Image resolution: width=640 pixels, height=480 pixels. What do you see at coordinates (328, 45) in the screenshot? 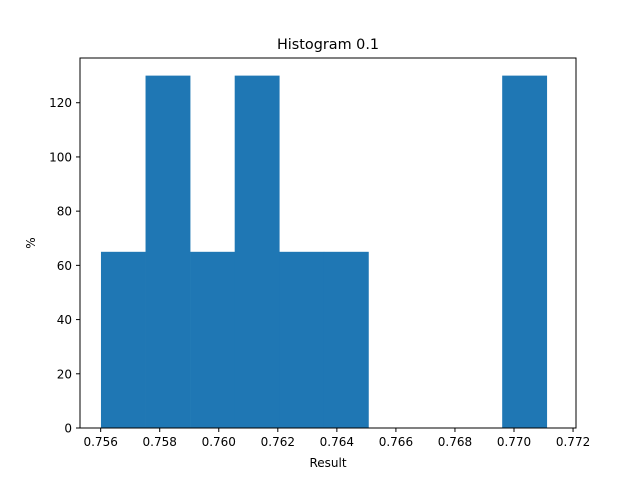
I see `chart-title: Histogram 0.1` at bounding box center [328, 45].